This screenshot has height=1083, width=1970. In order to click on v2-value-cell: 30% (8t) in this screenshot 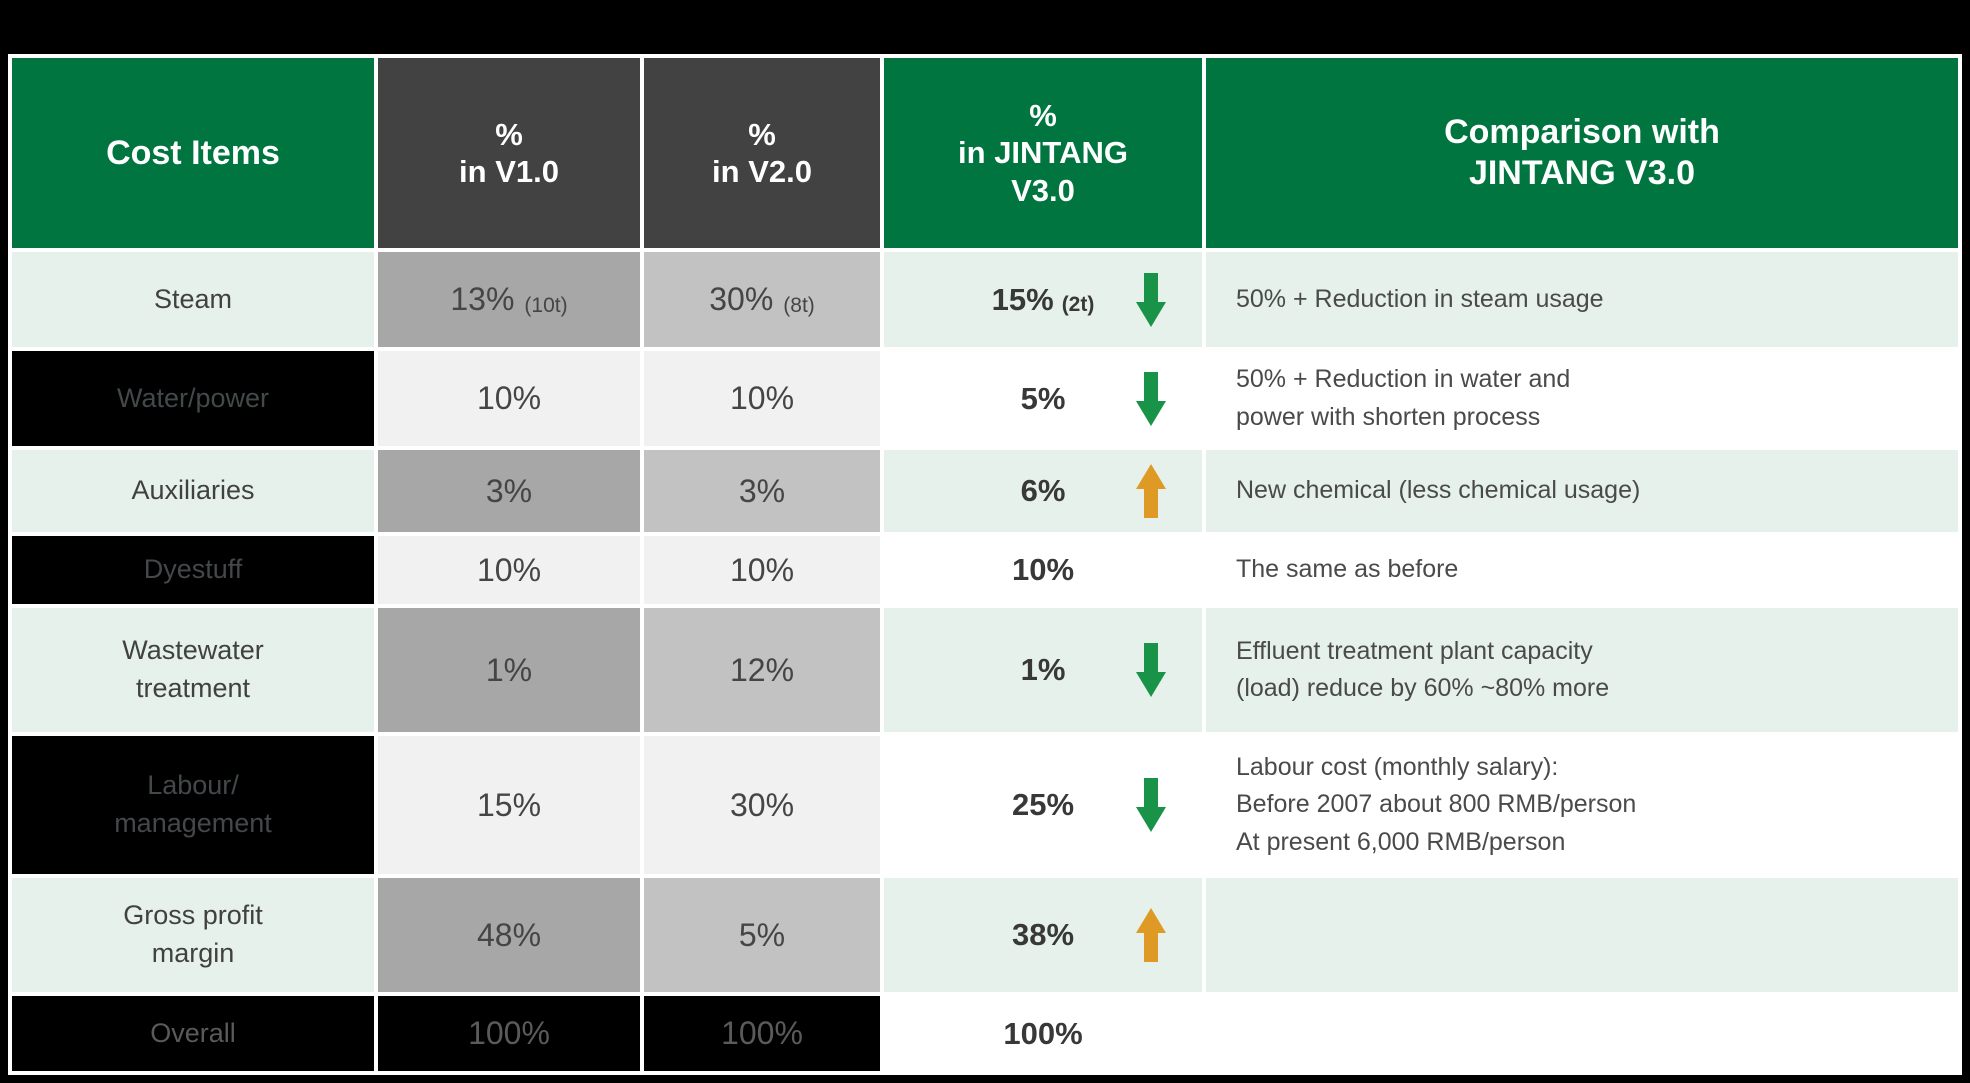, I will do `click(762, 299)`.